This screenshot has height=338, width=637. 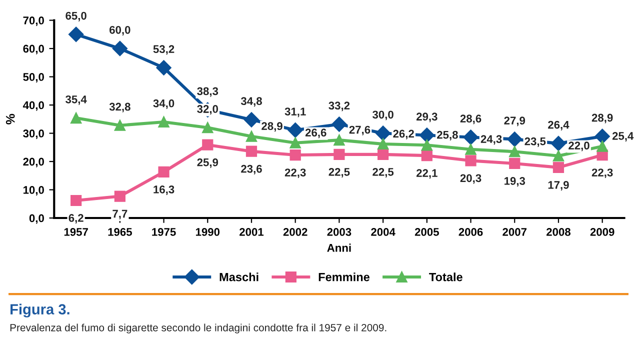 What do you see at coordinates (164, 190) in the screenshot?
I see `data-label: 16,3` at bounding box center [164, 190].